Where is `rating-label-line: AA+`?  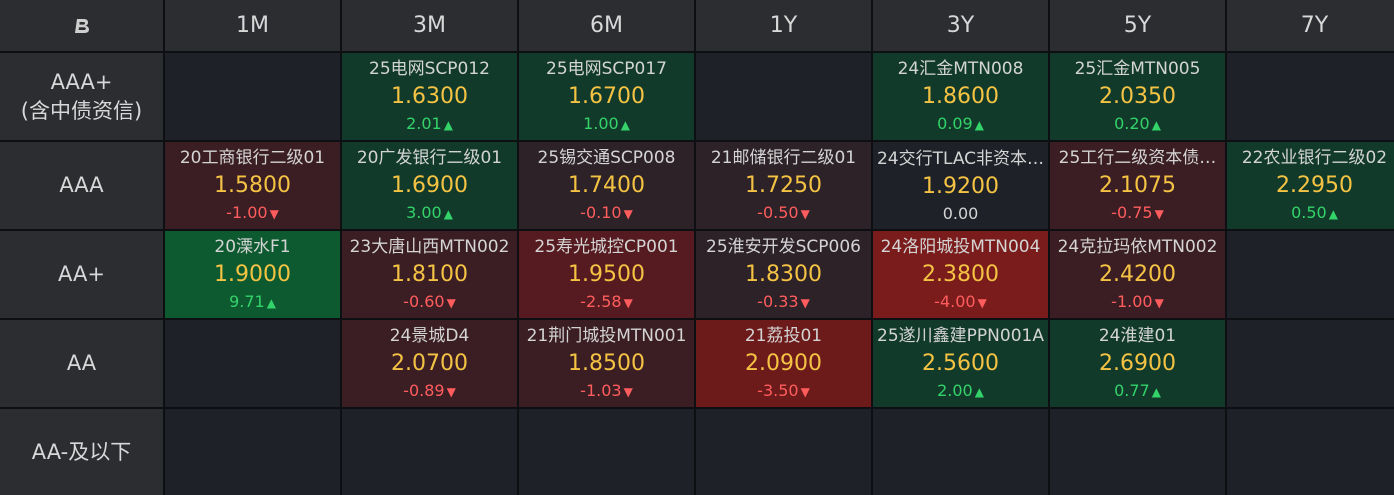 rating-label-line: AA+ is located at coordinates (81, 274).